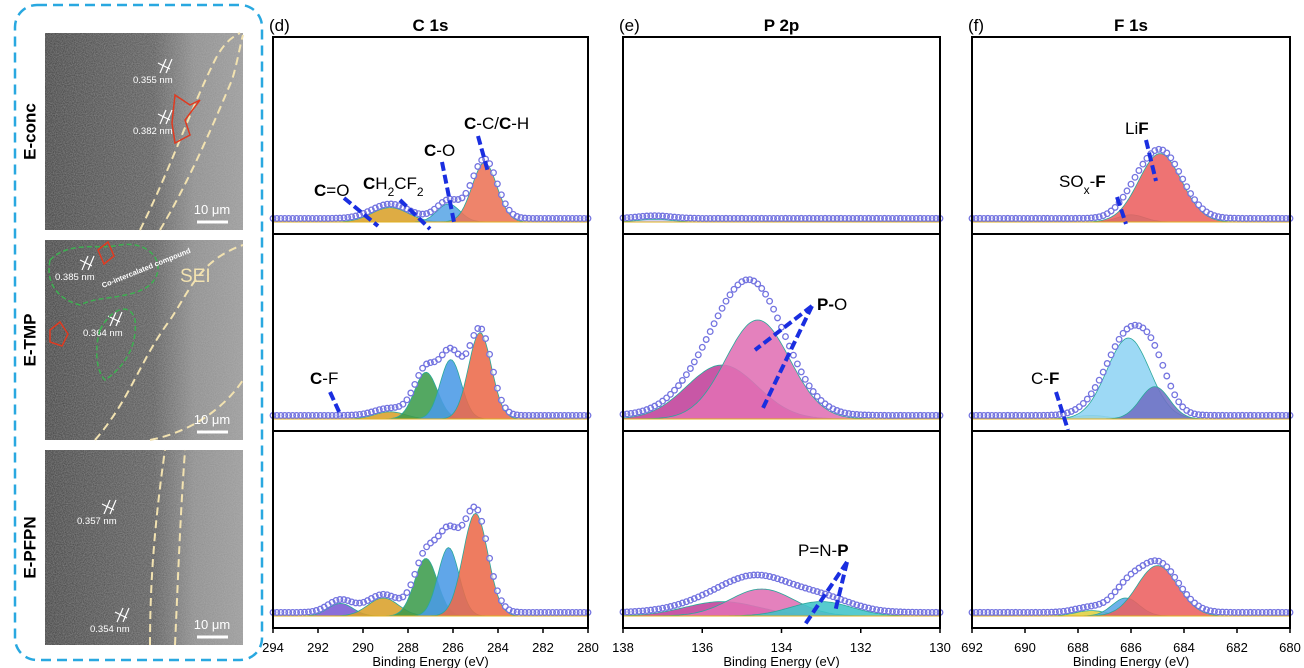  Describe the element at coordinates (1078, 647) in the screenshot. I see `x-tick-label: 688` at that location.